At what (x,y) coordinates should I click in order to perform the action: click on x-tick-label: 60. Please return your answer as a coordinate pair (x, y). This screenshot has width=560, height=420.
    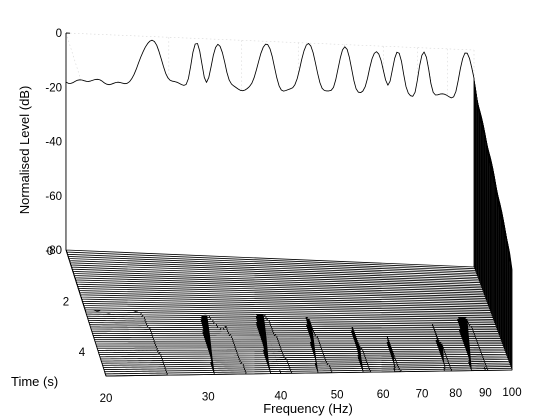
    Looking at the image, I should click on (383, 395).